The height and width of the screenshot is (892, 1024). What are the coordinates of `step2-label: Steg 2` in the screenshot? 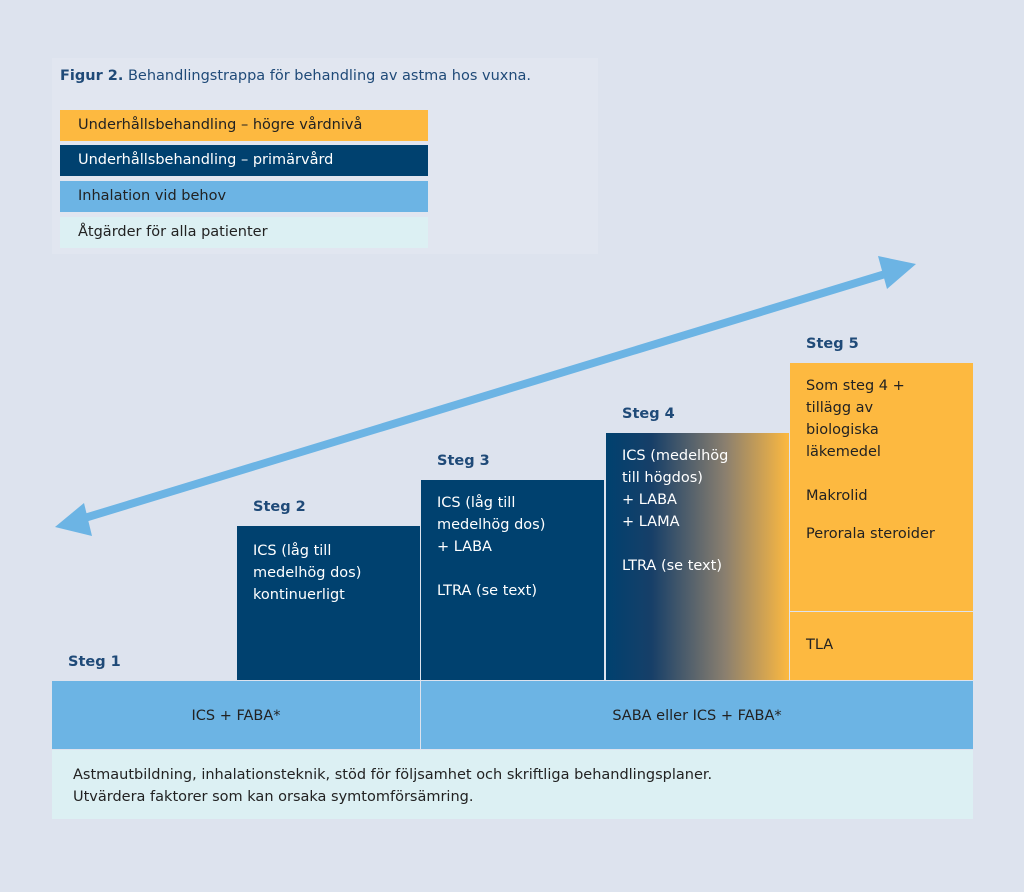 It's located at (279, 507).